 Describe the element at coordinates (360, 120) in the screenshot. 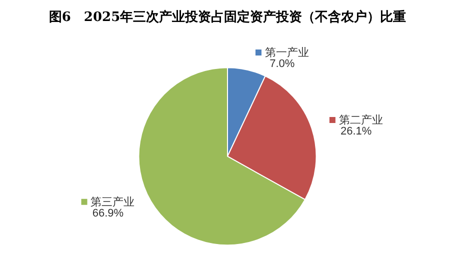

I see `legend-label: 第二产业` at that location.